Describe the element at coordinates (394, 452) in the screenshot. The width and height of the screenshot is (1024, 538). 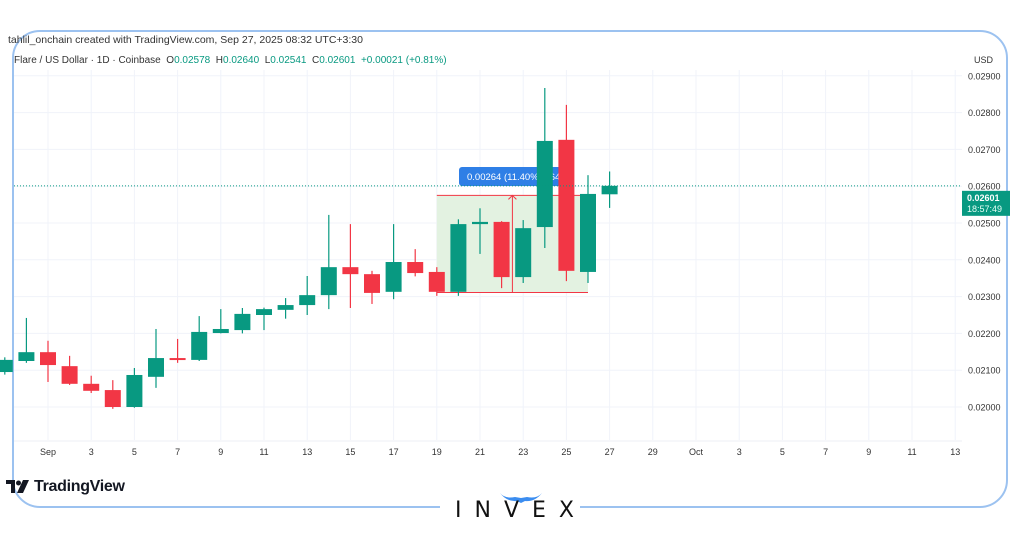
I see `x-tick-label: 17` at that location.